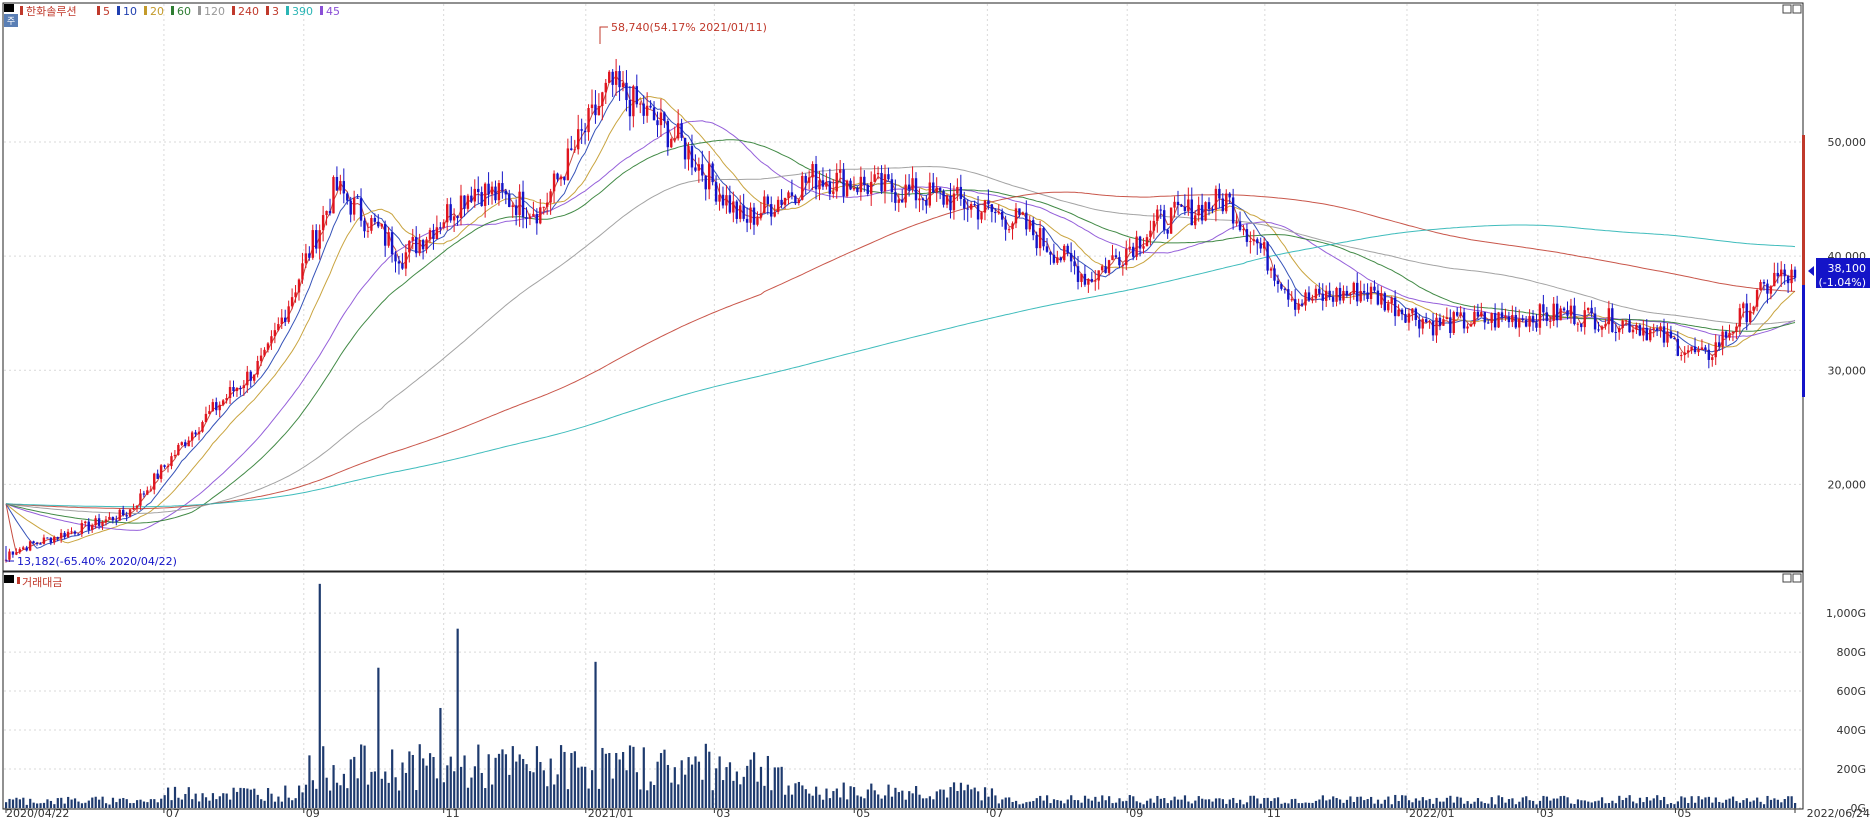  Describe the element at coordinates (18, 580) in the screenshot. I see `volume-legend-swatch` at that location.